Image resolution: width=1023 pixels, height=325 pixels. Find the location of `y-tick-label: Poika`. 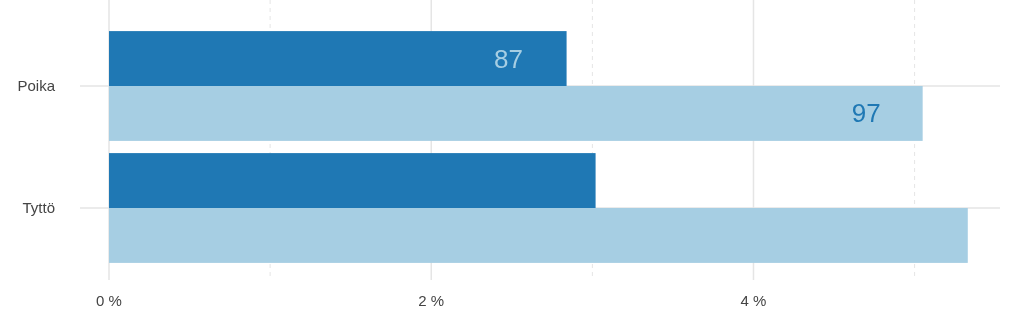

y-tick-label: Poika is located at coordinates (36, 85).